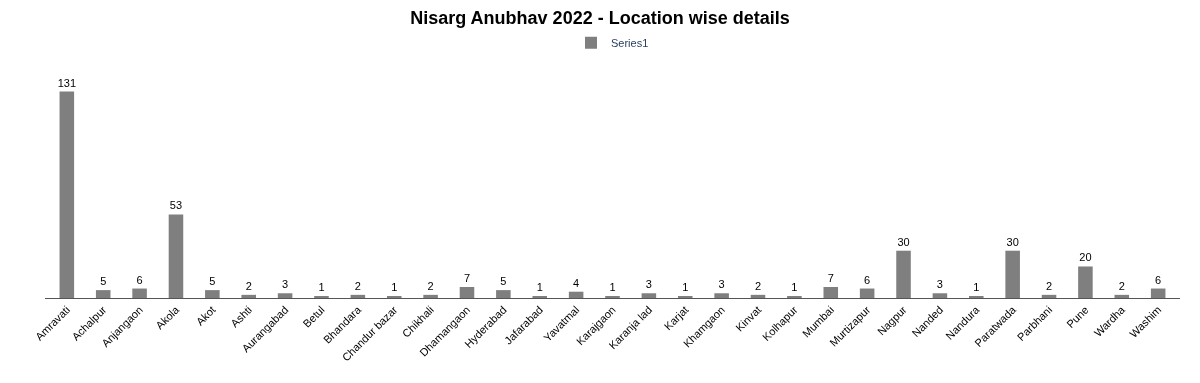 This screenshot has height=383, width=1200. What do you see at coordinates (600, 18) in the screenshot?
I see `chart-title: Nisarg Anubhav 2022 - Location wise details` at bounding box center [600, 18].